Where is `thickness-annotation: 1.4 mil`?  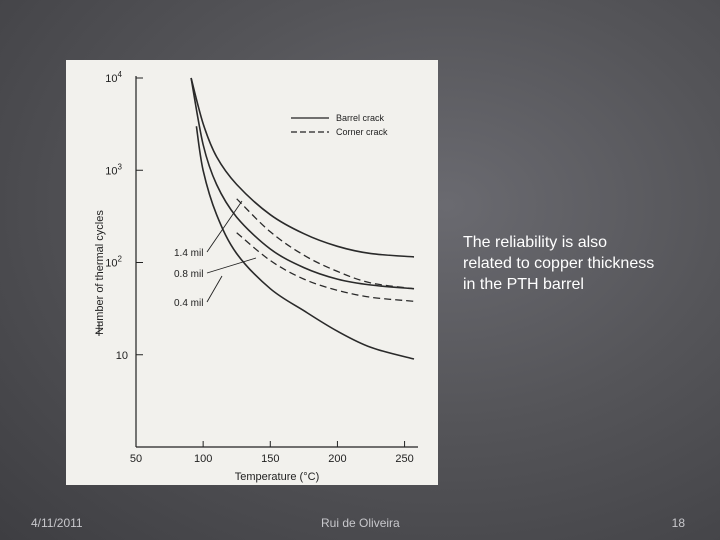 thickness-annotation: 1.4 mil is located at coordinates (188, 253).